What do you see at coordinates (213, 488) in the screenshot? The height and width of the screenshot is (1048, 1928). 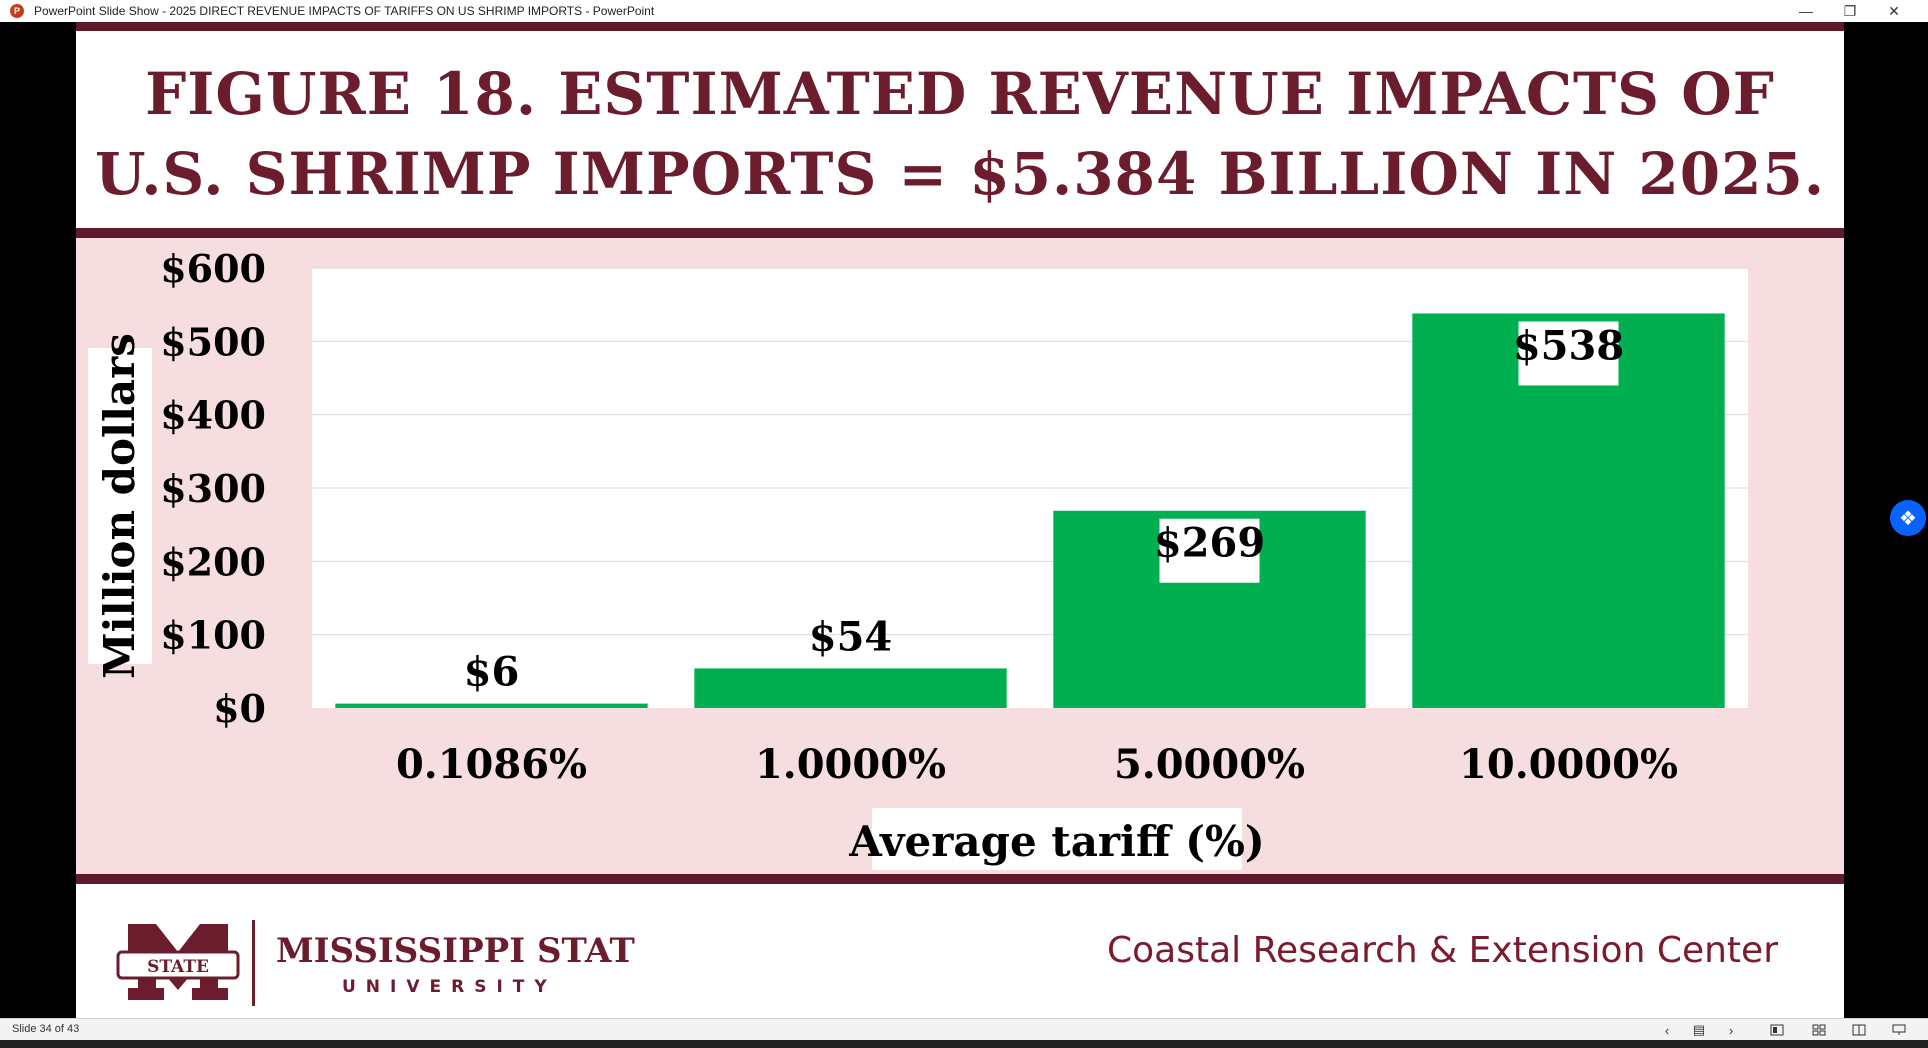 I see `y-tick-label: $300` at bounding box center [213, 488].